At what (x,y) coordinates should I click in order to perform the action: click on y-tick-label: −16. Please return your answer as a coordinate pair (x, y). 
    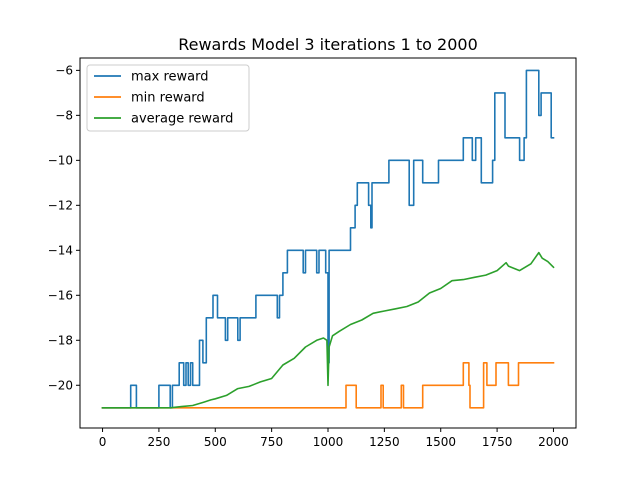
    Looking at the image, I should click on (60, 295).